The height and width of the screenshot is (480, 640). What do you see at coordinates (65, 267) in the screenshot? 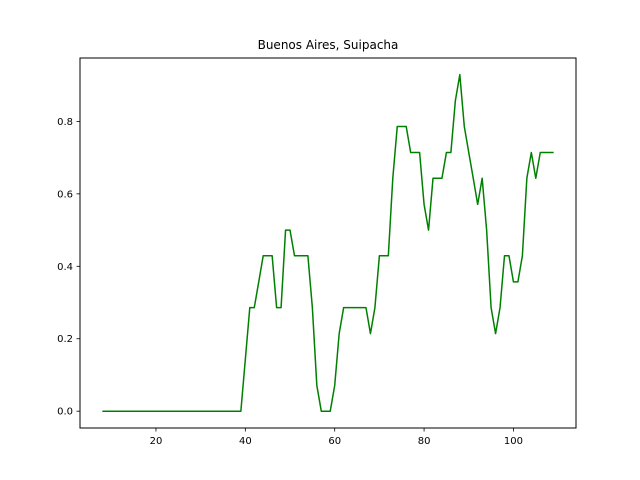
I see `y-tick-label: 0.4` at bounding box center [65, 267].